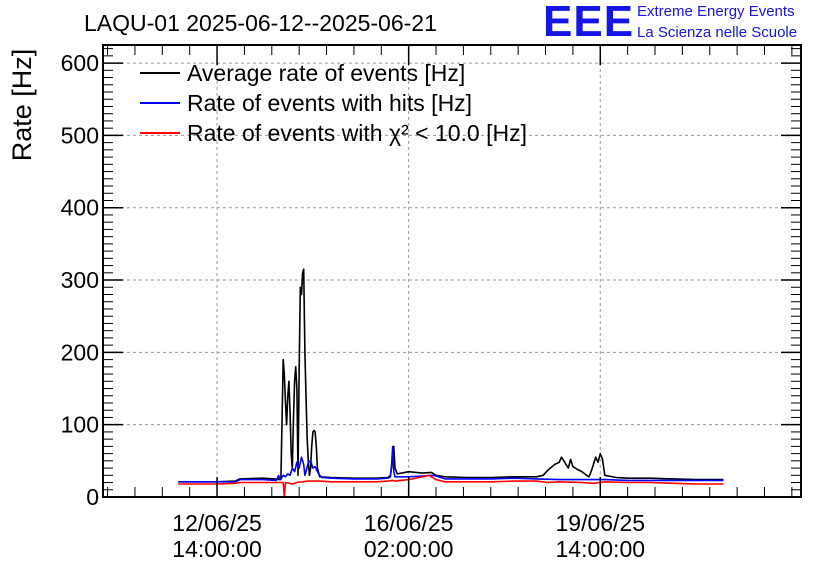  What do you see at coordinates (601, 523) in the screenshot?
I see `x-tick-label-date: 19/06/25` at bounding box center [601, 523].